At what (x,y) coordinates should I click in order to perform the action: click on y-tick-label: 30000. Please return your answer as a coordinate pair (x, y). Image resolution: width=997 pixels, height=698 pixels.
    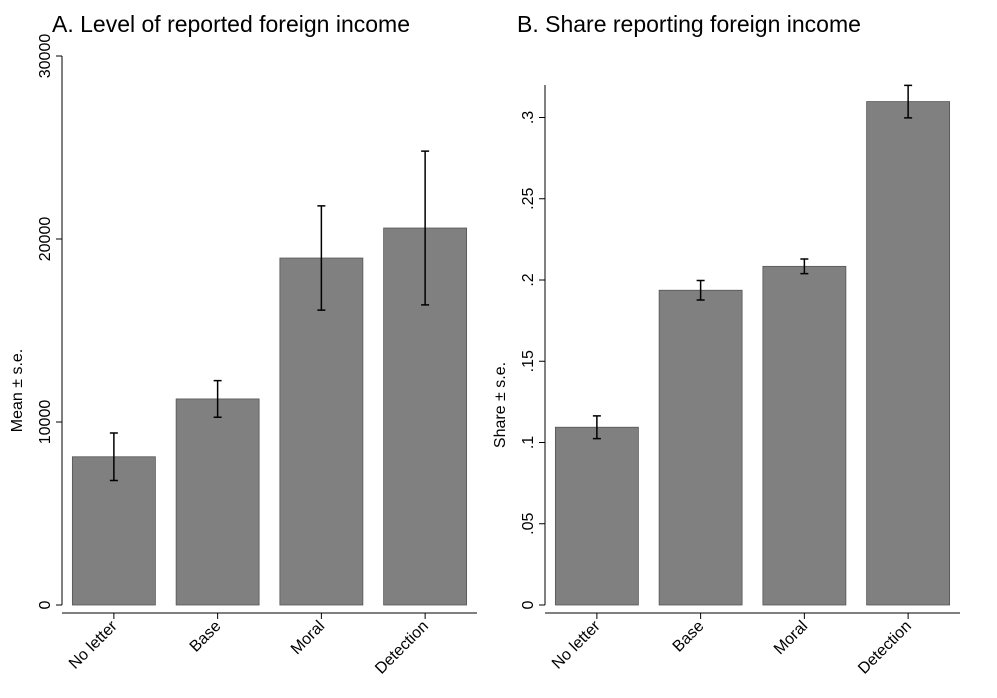
    Looking at the image, I should click on (45, 56).